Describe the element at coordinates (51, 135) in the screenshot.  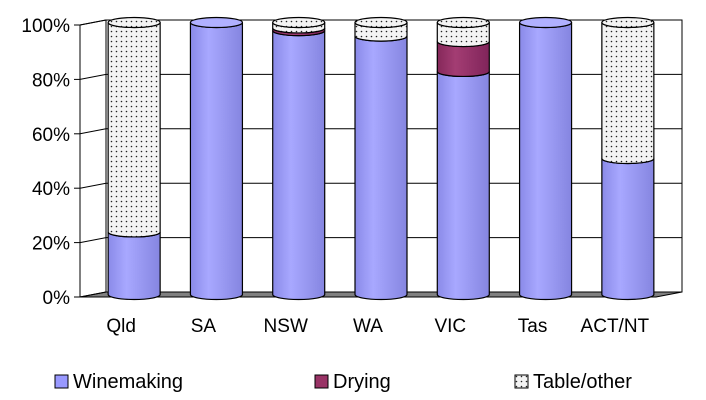
I see `y-tick-label: 60%` at that location.